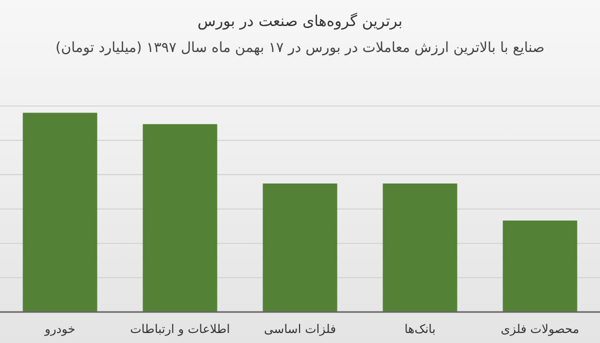  Describe the element at coordinates (300, 21) in the screenshot. I see `title: برترین گروه‌های صنعت در بورس` at that location.